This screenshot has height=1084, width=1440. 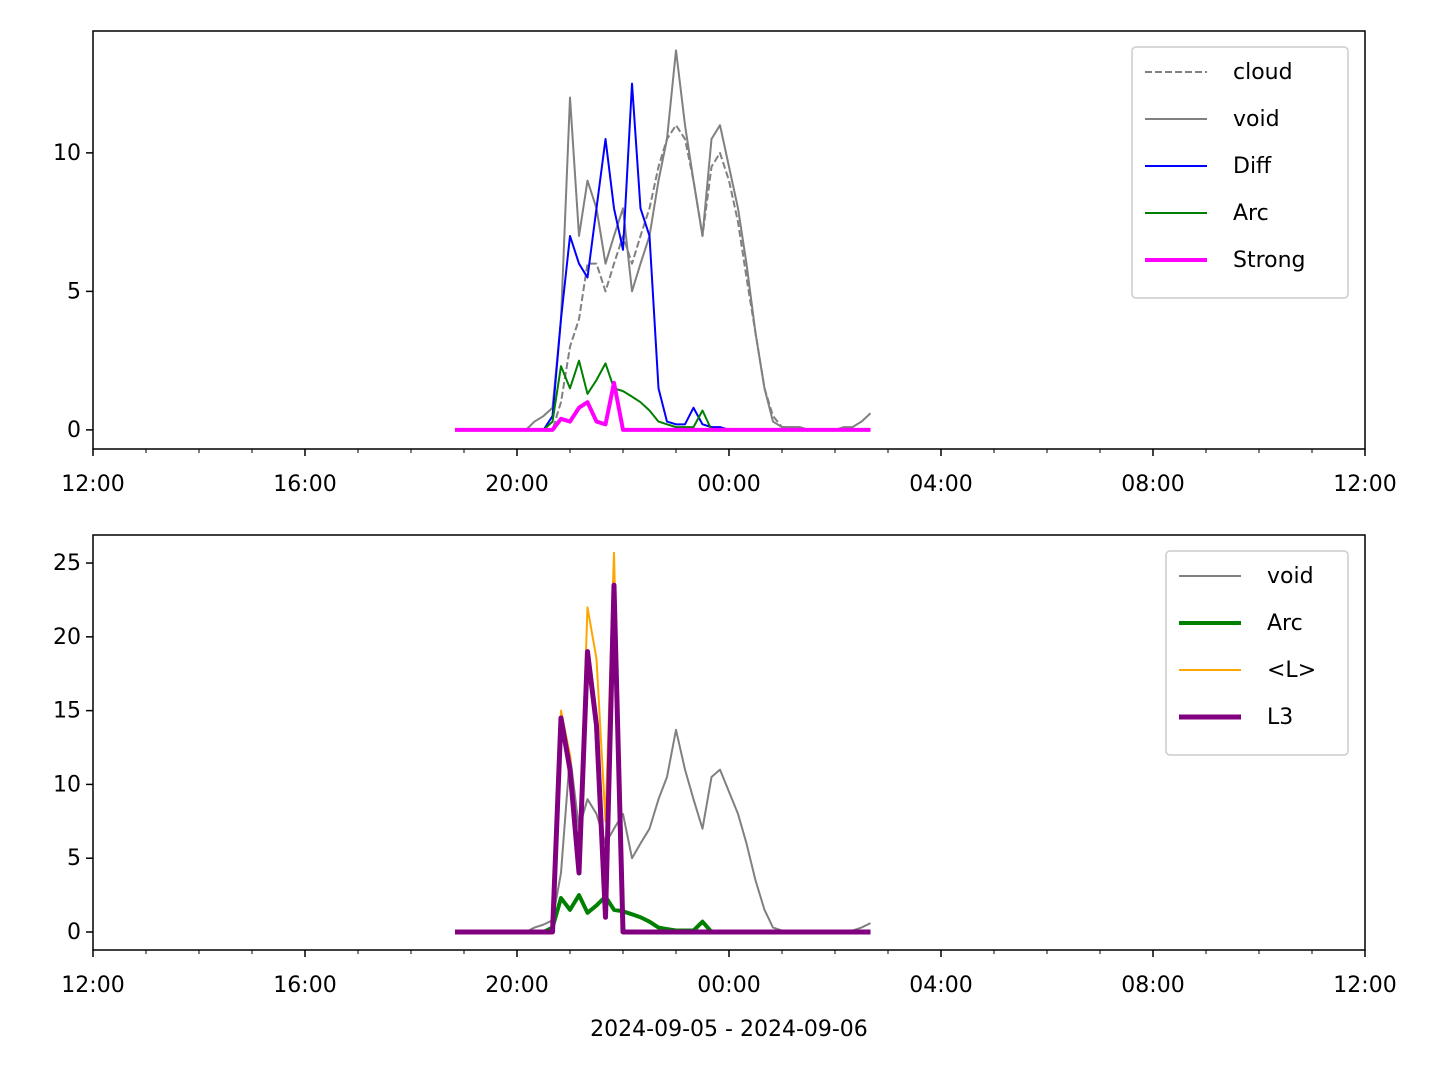 What do you see at coordinates (67, 637) in the screenshot?
I see `y-tick-label: 20` at bounding box center [67, 637].